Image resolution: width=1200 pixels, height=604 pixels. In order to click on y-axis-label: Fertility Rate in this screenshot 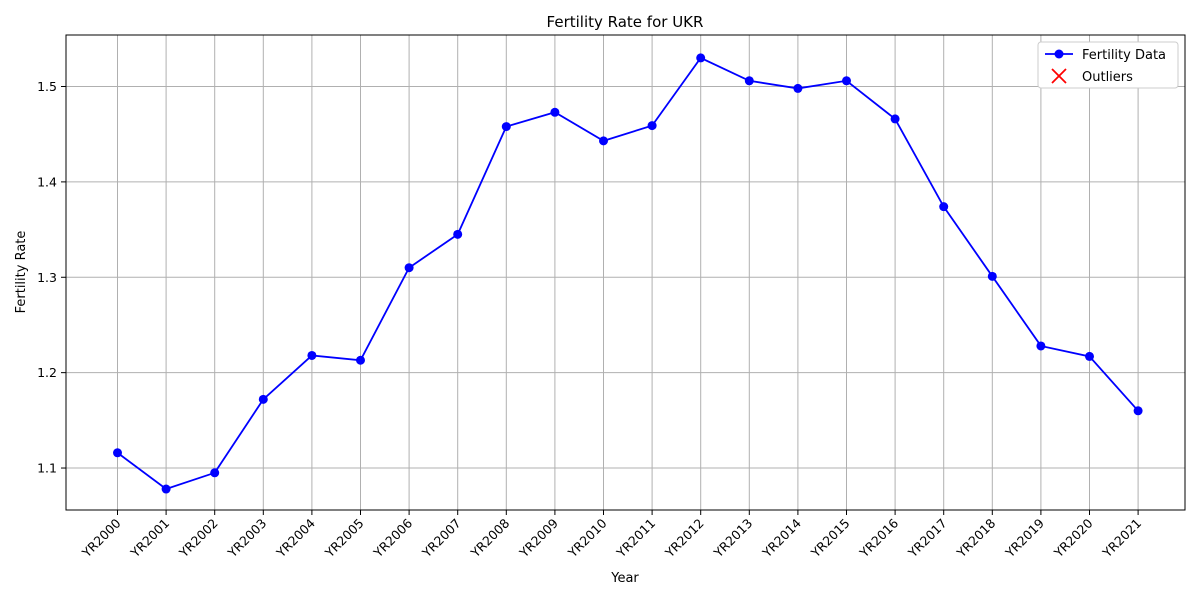, I will do `click(21, 272)`.